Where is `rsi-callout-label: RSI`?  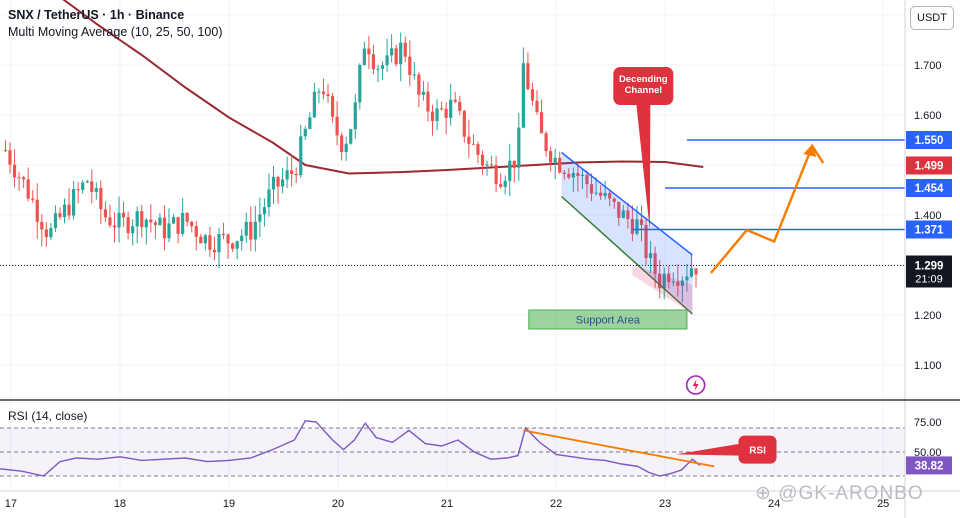 rsi-callout-label: RSI is located at coordinates (757, 451).